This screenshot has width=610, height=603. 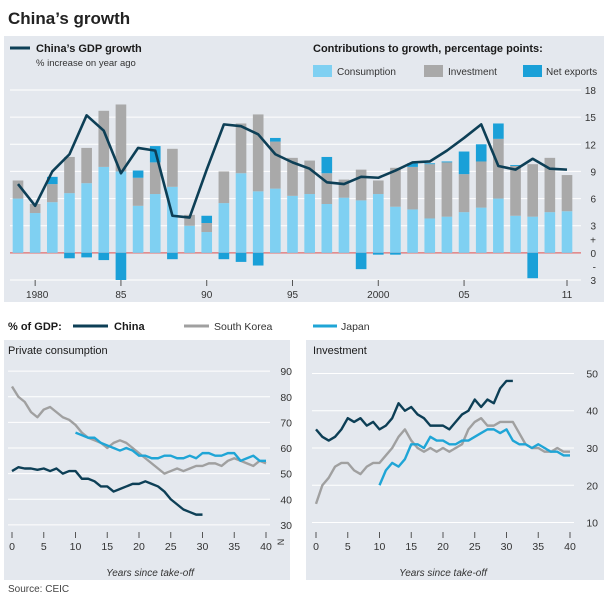 I want to click on gdp-x-tick-label: 85, so click(x=121, y=295).